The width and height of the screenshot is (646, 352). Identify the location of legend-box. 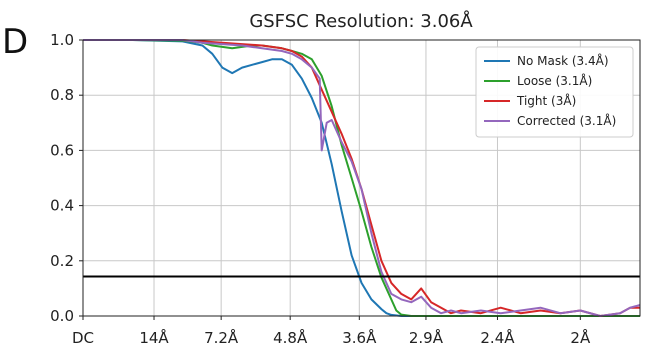
(554, 92).